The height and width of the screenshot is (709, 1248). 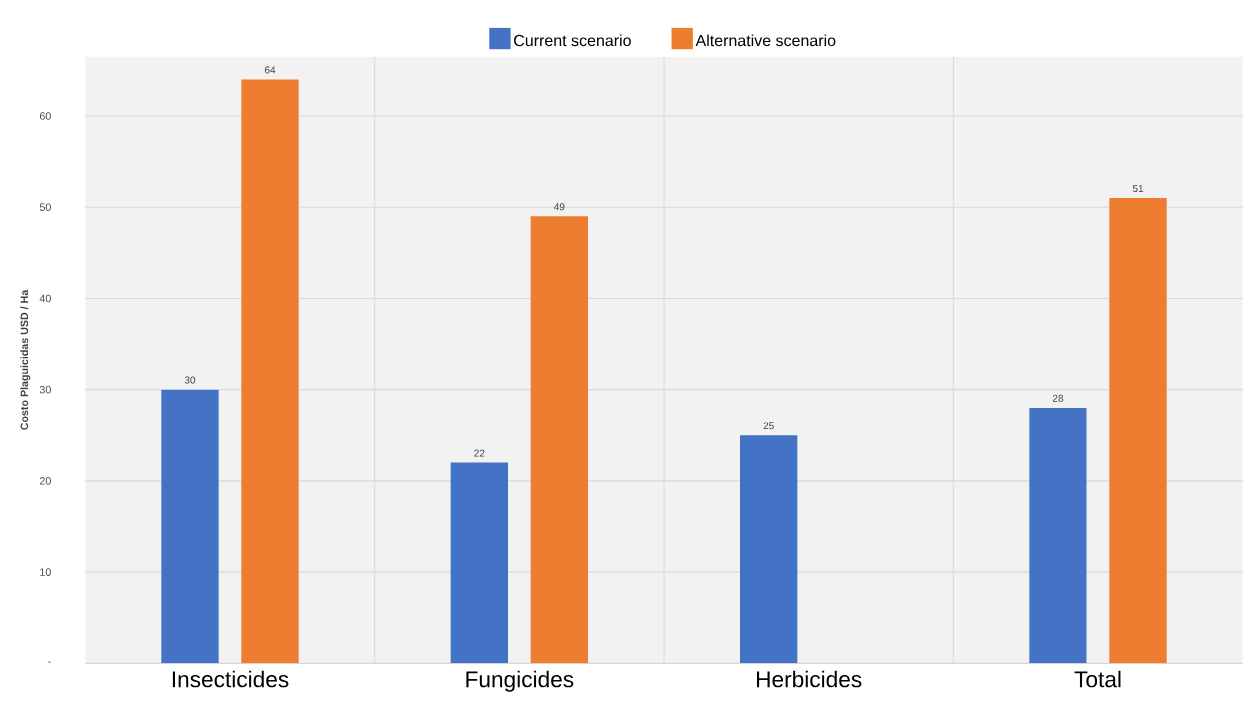 What do you see at coordinates (479, 453) in the screenshot?
I see `data-label: 22` at bounding box center [479, 453].